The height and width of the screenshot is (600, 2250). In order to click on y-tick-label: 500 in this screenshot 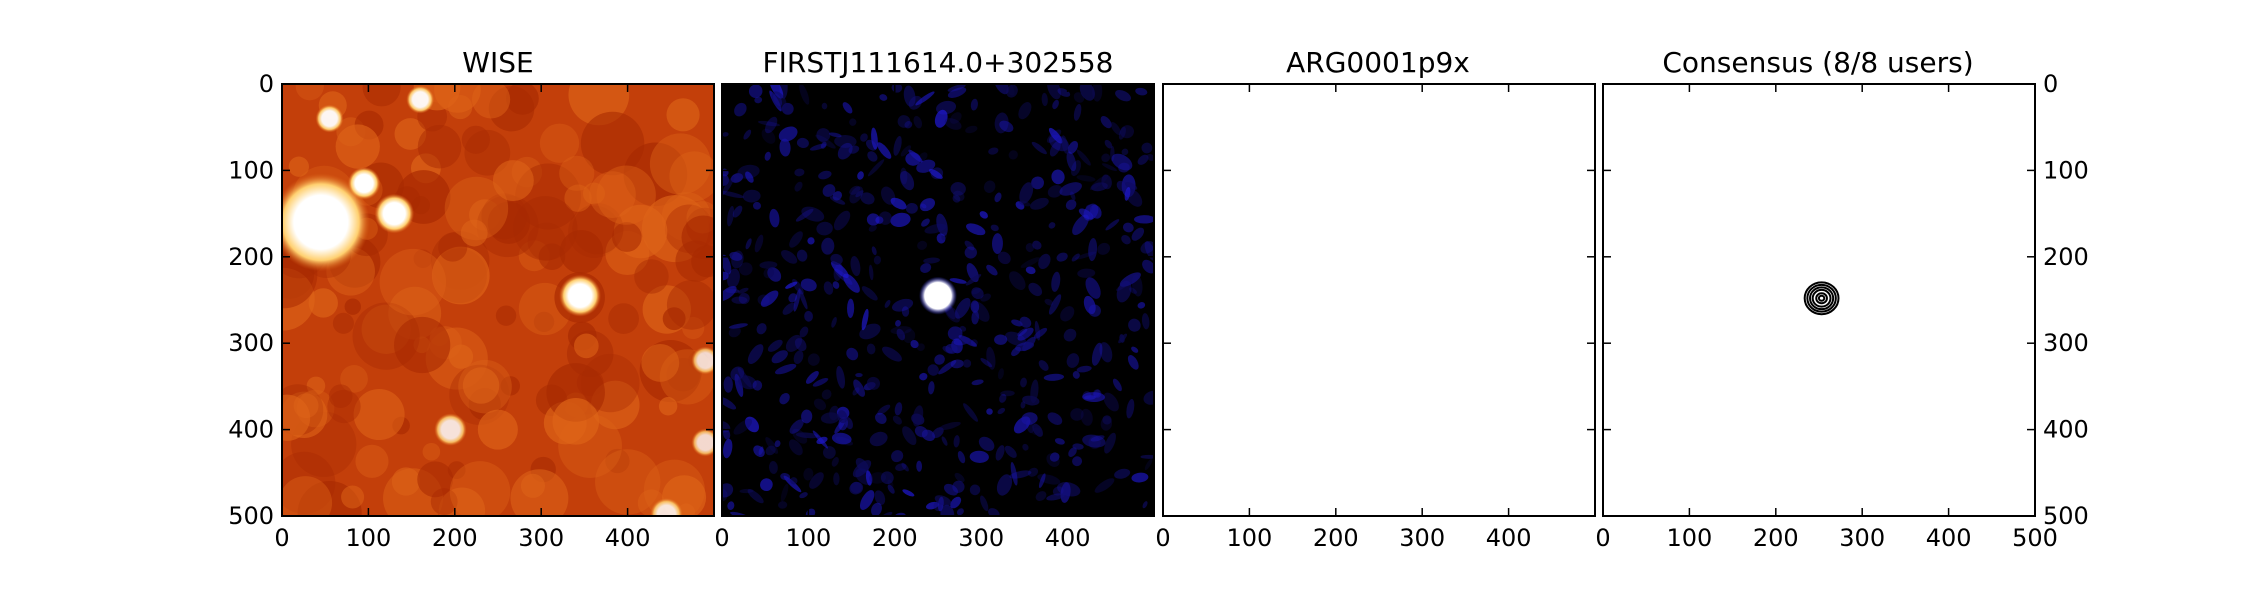, I will do `click(2066, 516)`.